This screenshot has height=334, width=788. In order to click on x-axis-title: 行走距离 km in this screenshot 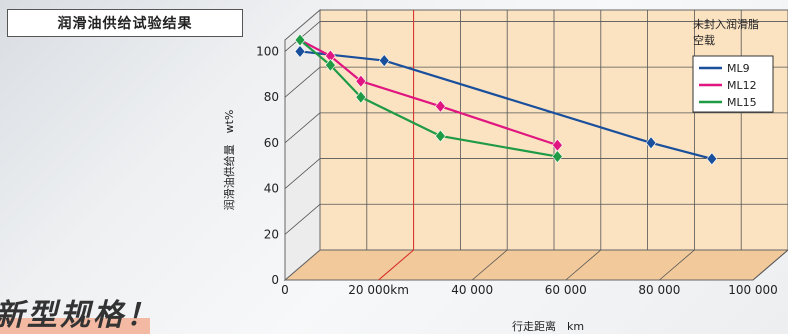, I will do `click(548, 326)`.